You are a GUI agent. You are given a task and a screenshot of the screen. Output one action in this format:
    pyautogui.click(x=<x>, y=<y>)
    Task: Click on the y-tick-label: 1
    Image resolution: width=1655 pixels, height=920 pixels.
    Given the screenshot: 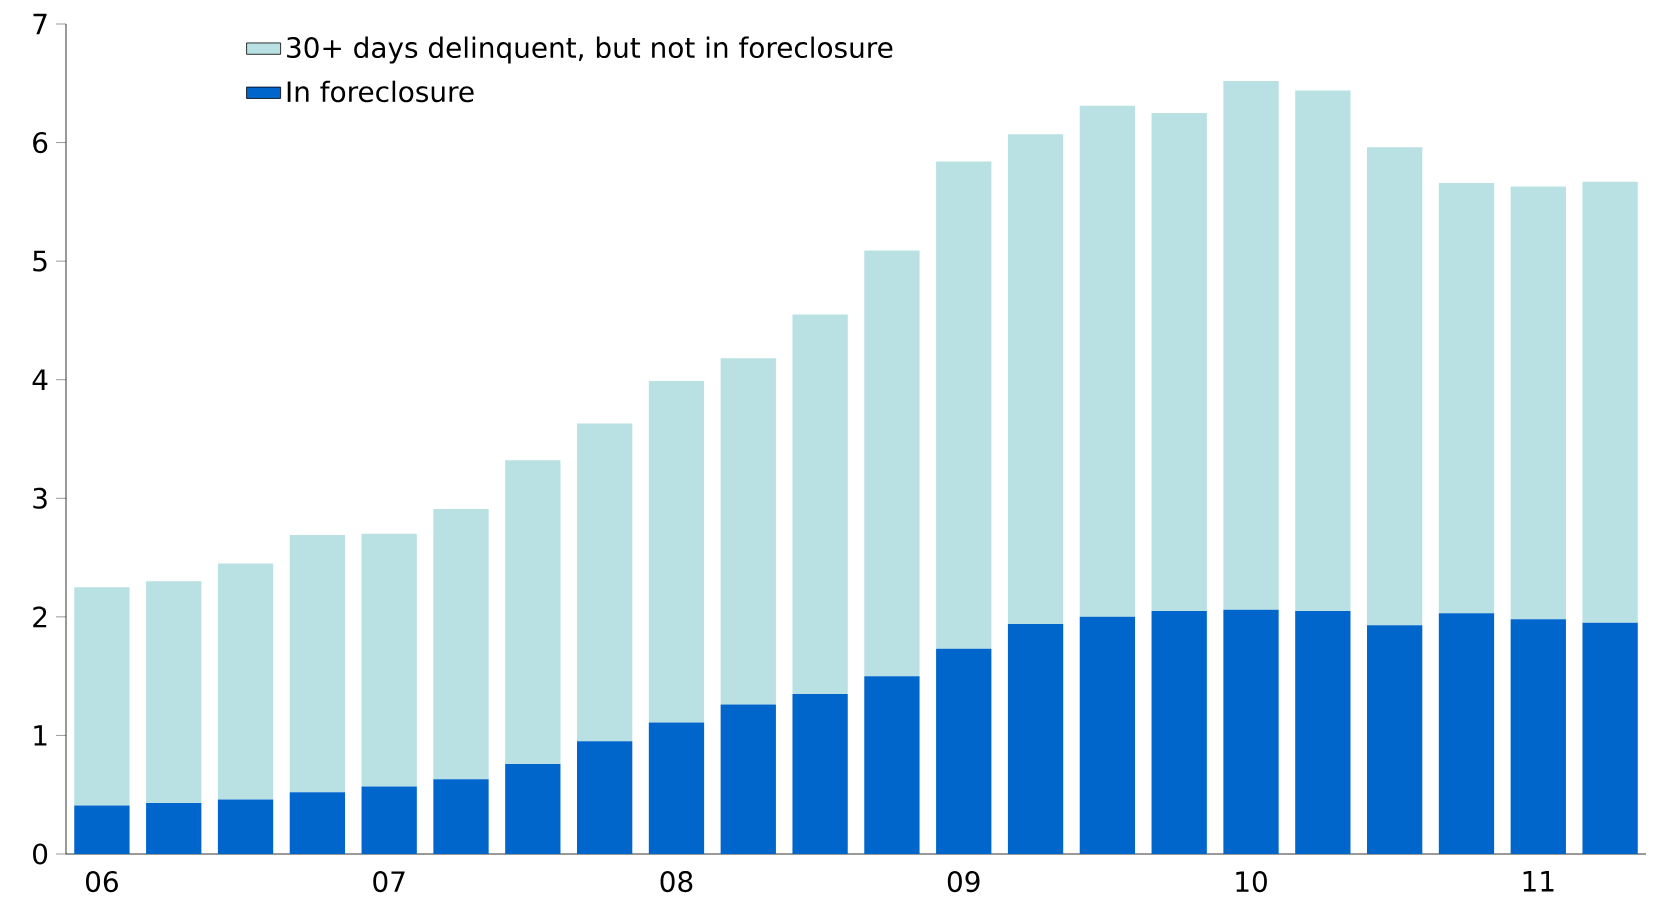 What is the action you would take?
    pyautogui.click(x=40, y=735)
    